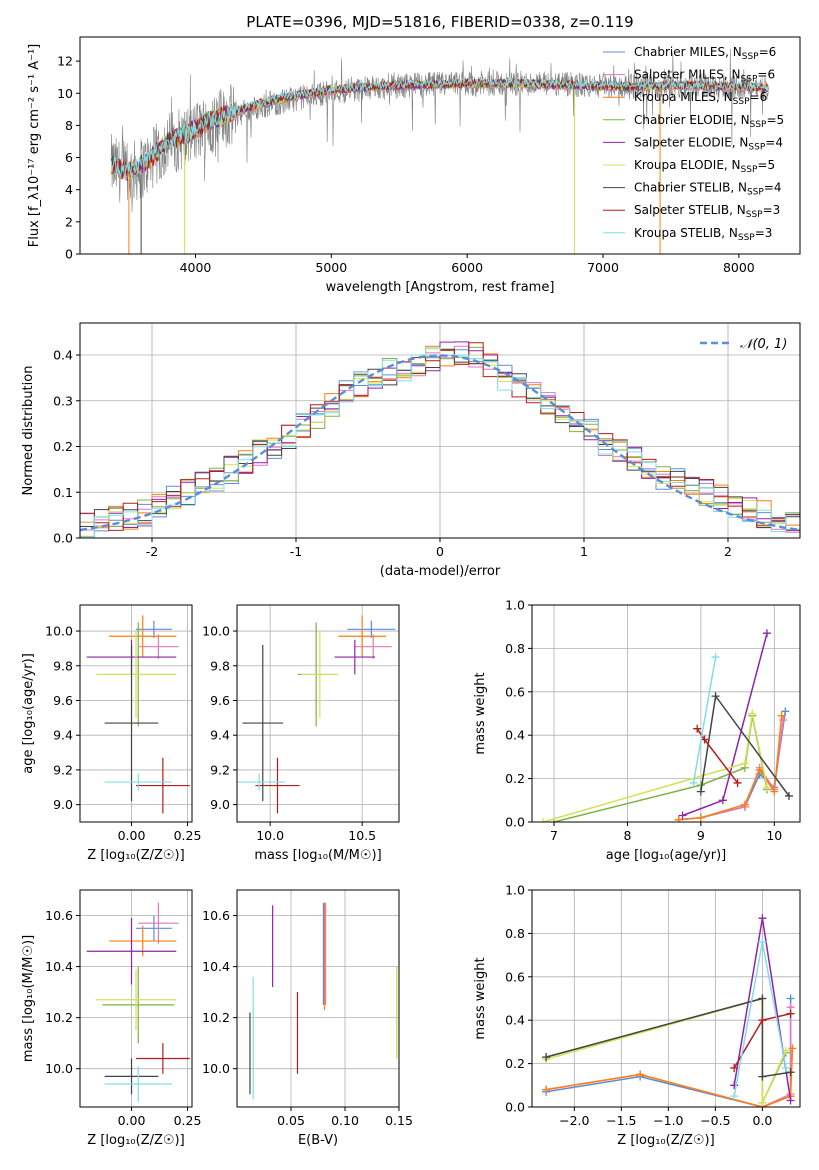 Image resolution: width=819 pixels, height=1170 pixels. I want to click on y-tick-label: 9.8, so click(220, 665).